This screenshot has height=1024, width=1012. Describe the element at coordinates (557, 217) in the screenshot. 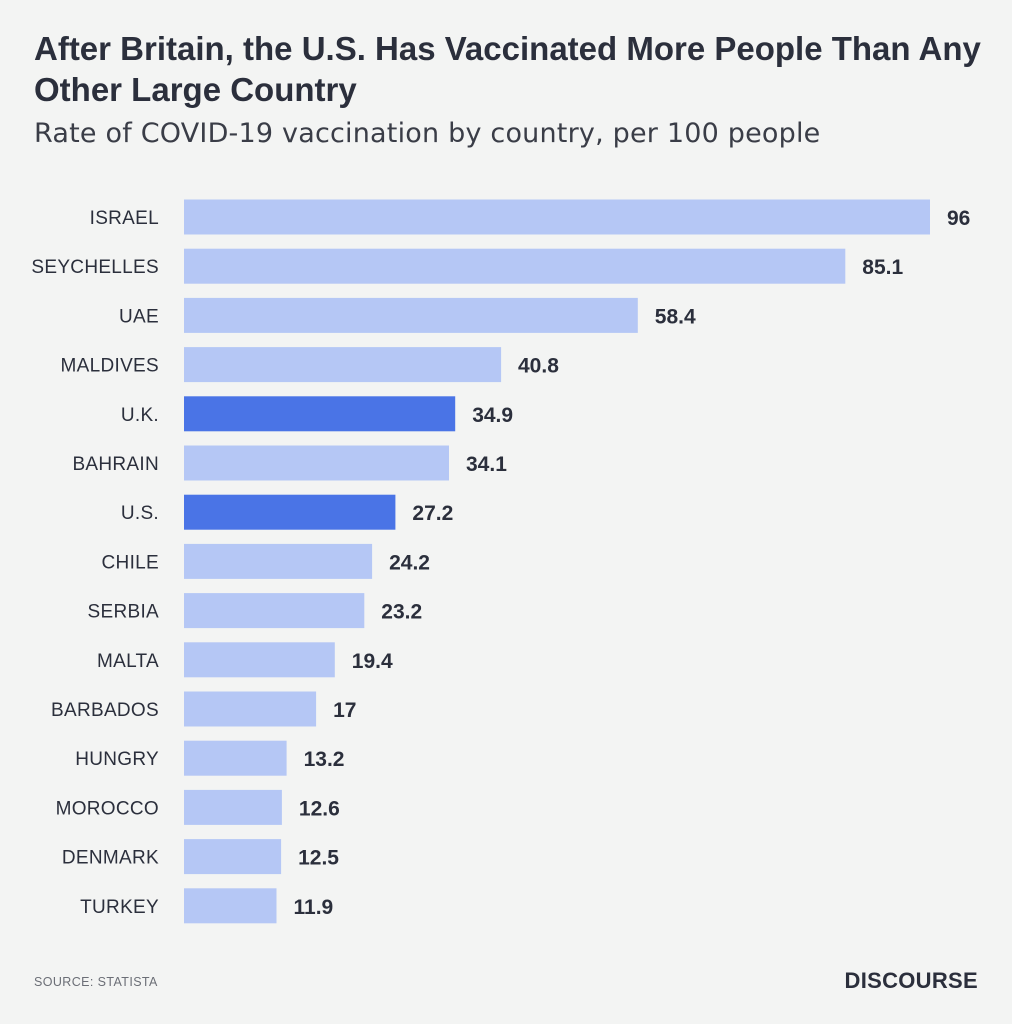

I see `bar-israel` at that location.